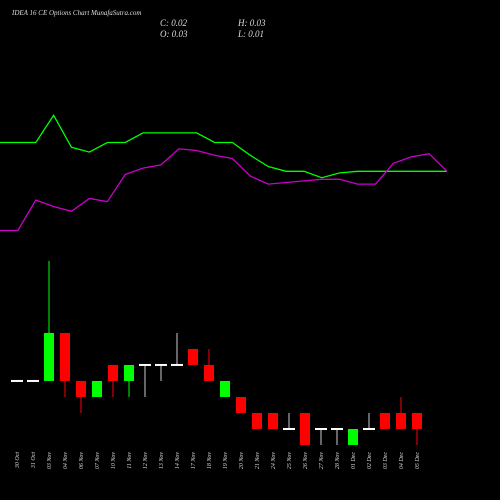 The image size is (500, 500). Describe the element at coordinates (273, 461) in the screenshot. I see `x-tick-label: 24 Nov` at that location.